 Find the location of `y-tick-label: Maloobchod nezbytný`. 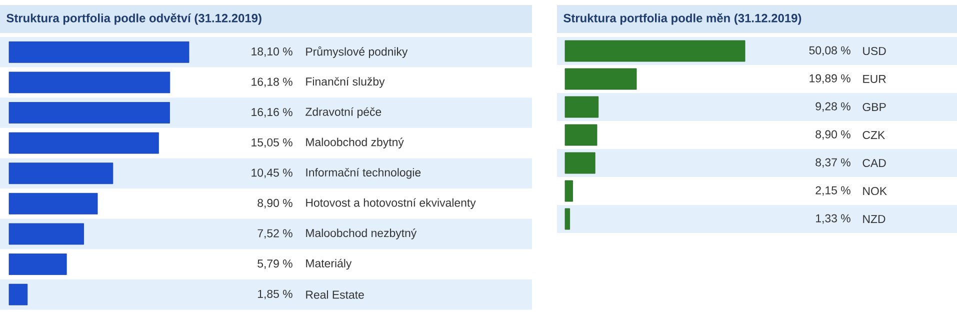

y-tick-label: Maloobchod nezbytný is located at coordinates (361, 234).